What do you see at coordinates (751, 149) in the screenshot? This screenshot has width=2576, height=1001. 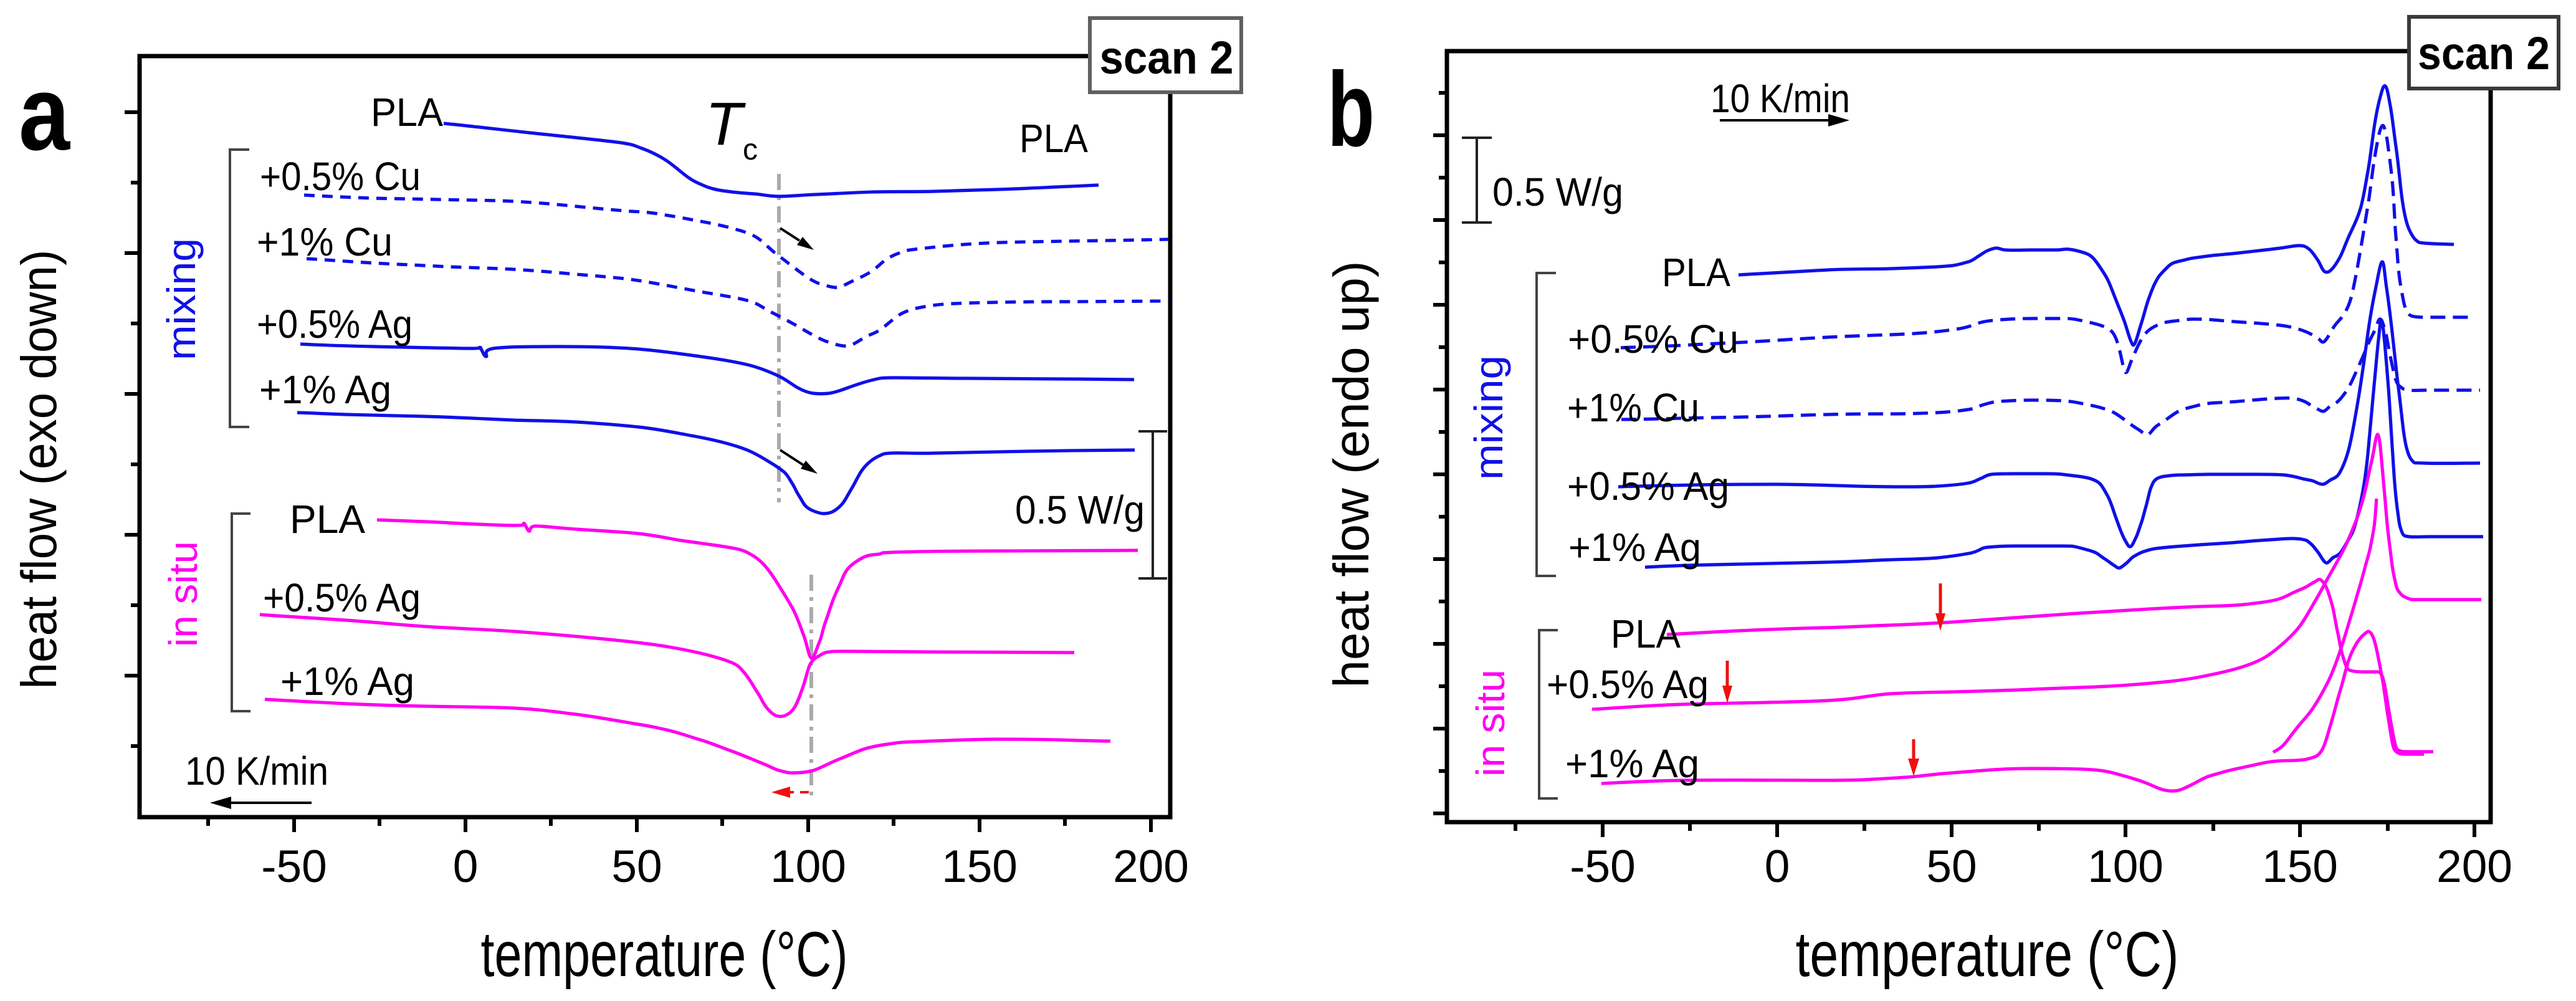 I see `svg-text: c` at bounding box center [751, 149].